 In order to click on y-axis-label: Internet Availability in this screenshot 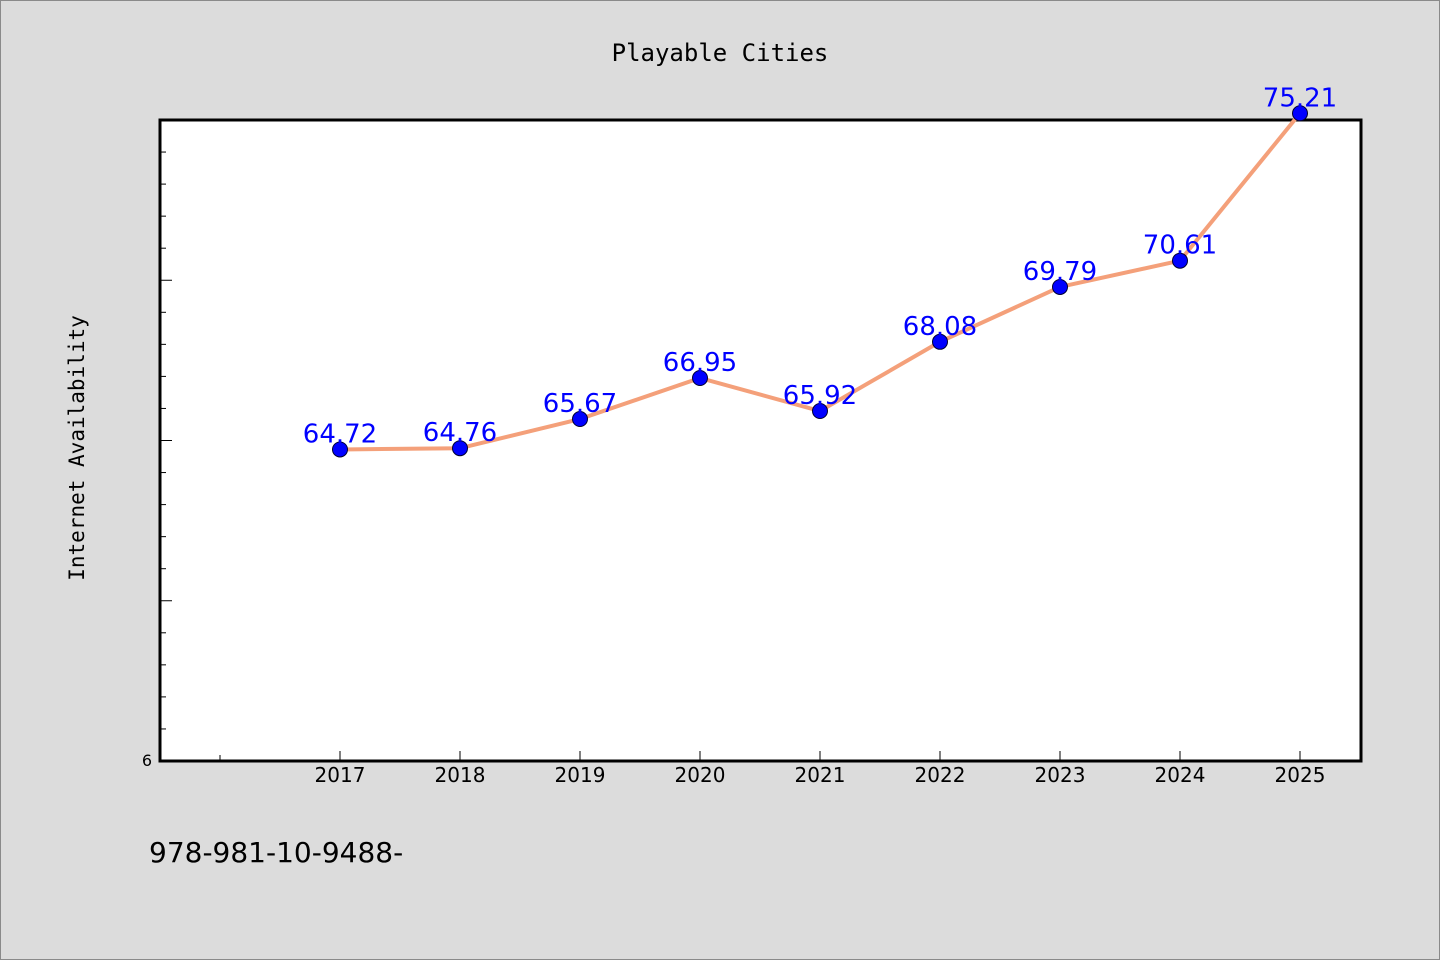, I will do `click(77, 448)`.